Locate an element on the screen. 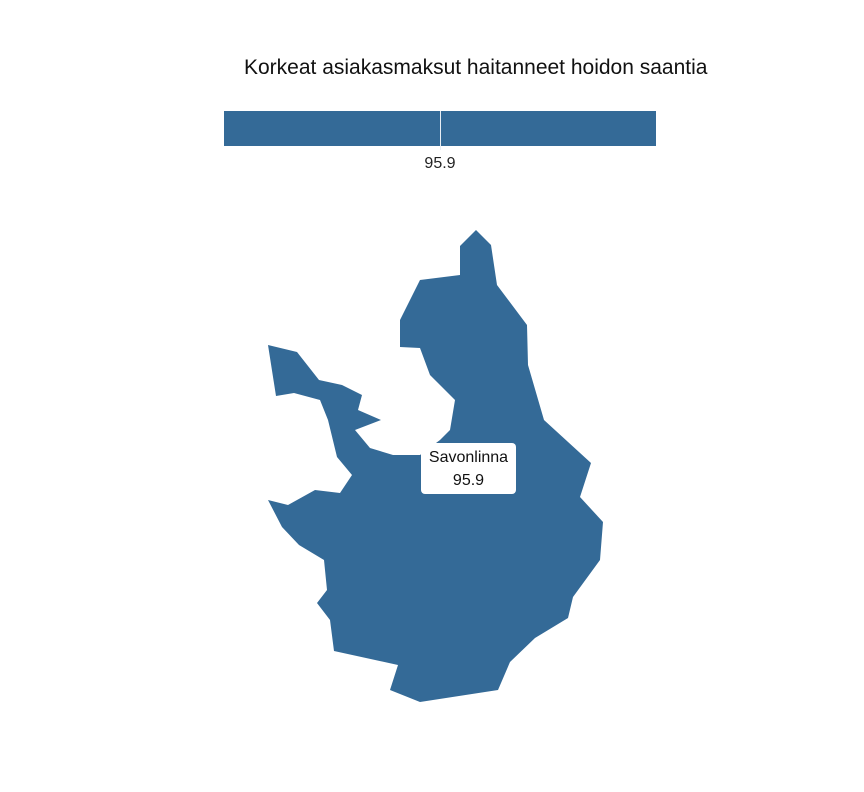 This screenshot has width=864, height=792. region-tooltip: Savonlinna 95.9 is located at coordinates (468, 468).